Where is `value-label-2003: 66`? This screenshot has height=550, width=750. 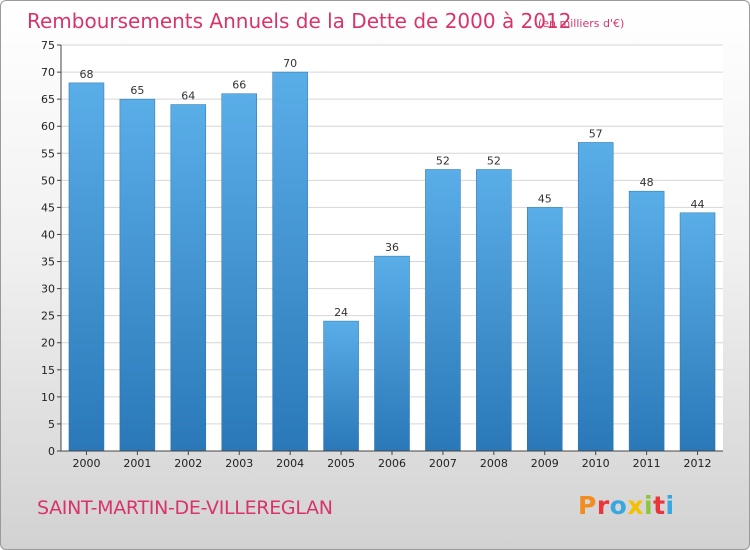
value-label-2003: 66 is located at coordinates (239, 85).